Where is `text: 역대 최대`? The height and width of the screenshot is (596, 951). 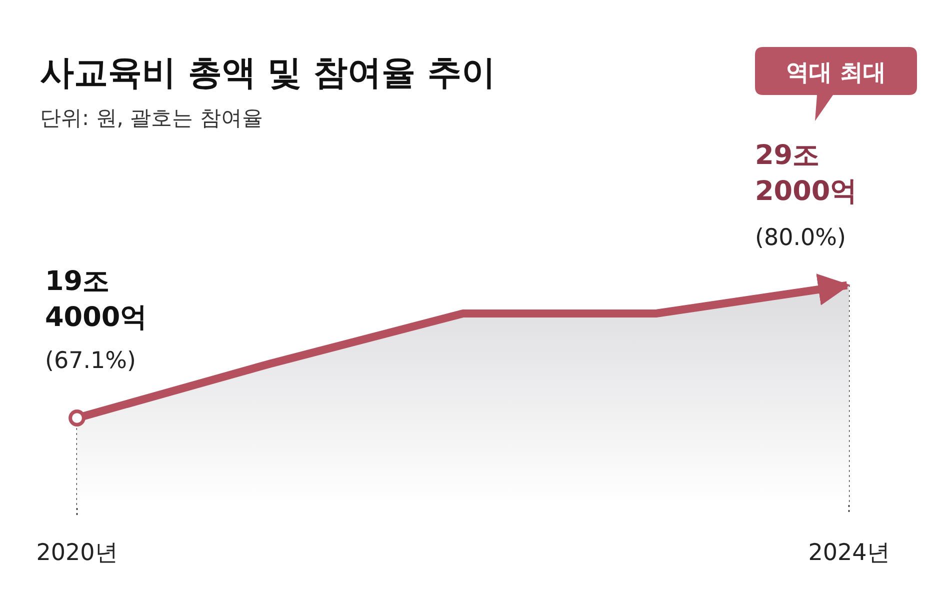
text: 역대 최대 is located at coordinates (836, 73).